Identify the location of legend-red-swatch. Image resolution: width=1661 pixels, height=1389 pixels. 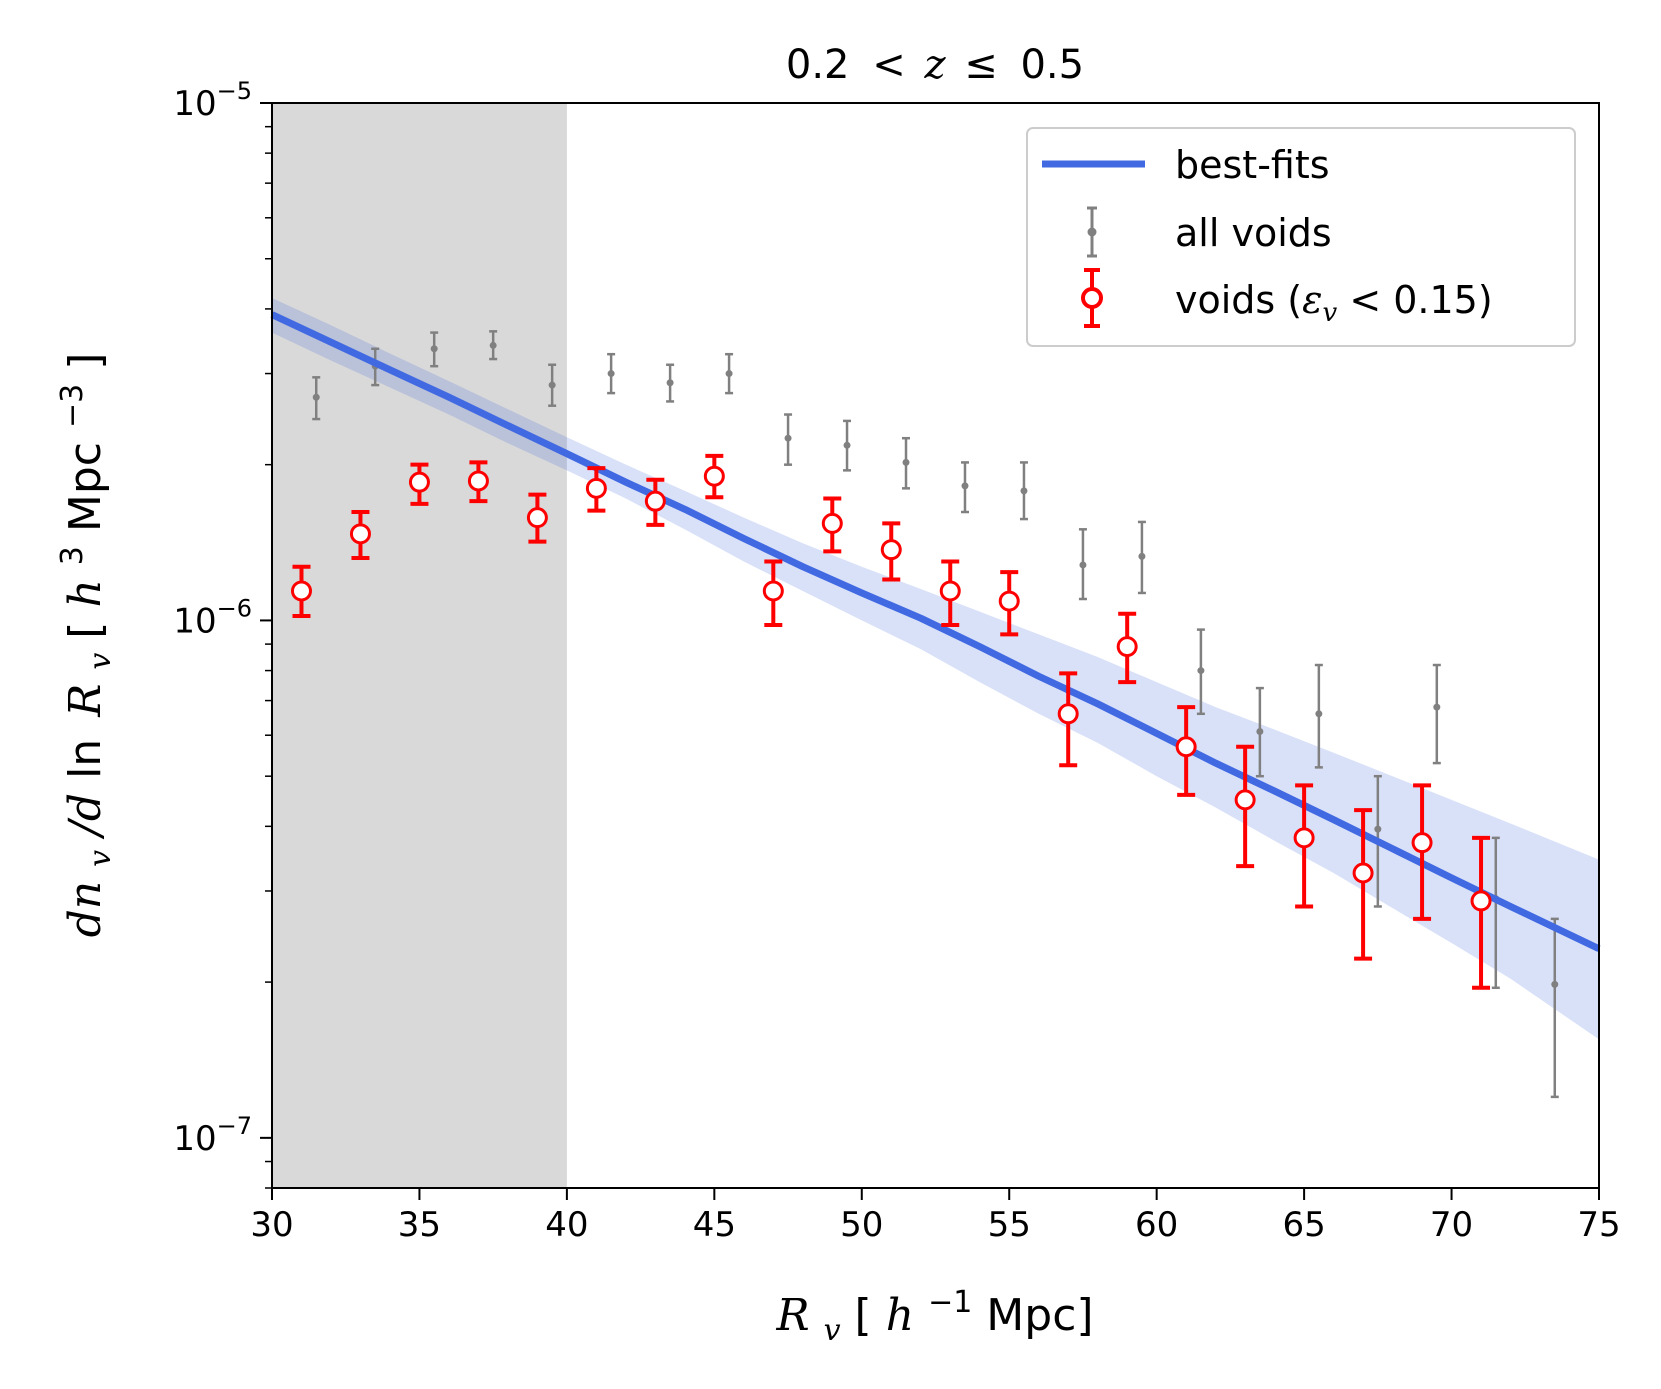
(1092, 298).